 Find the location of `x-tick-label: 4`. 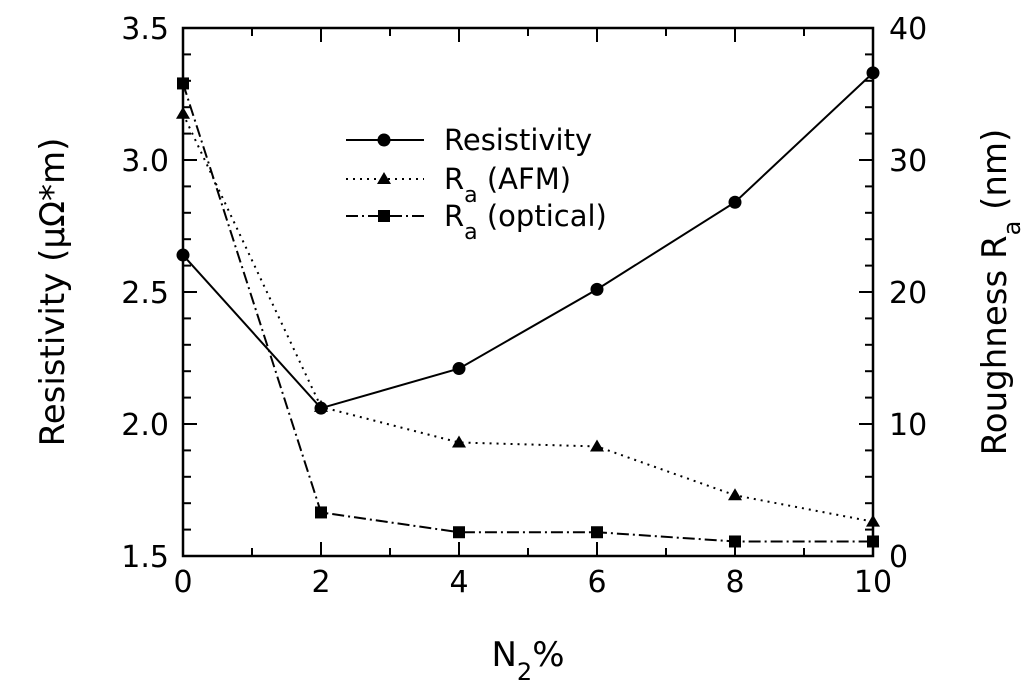

x-tick-label: 4 is located at coordinates (458, 582).